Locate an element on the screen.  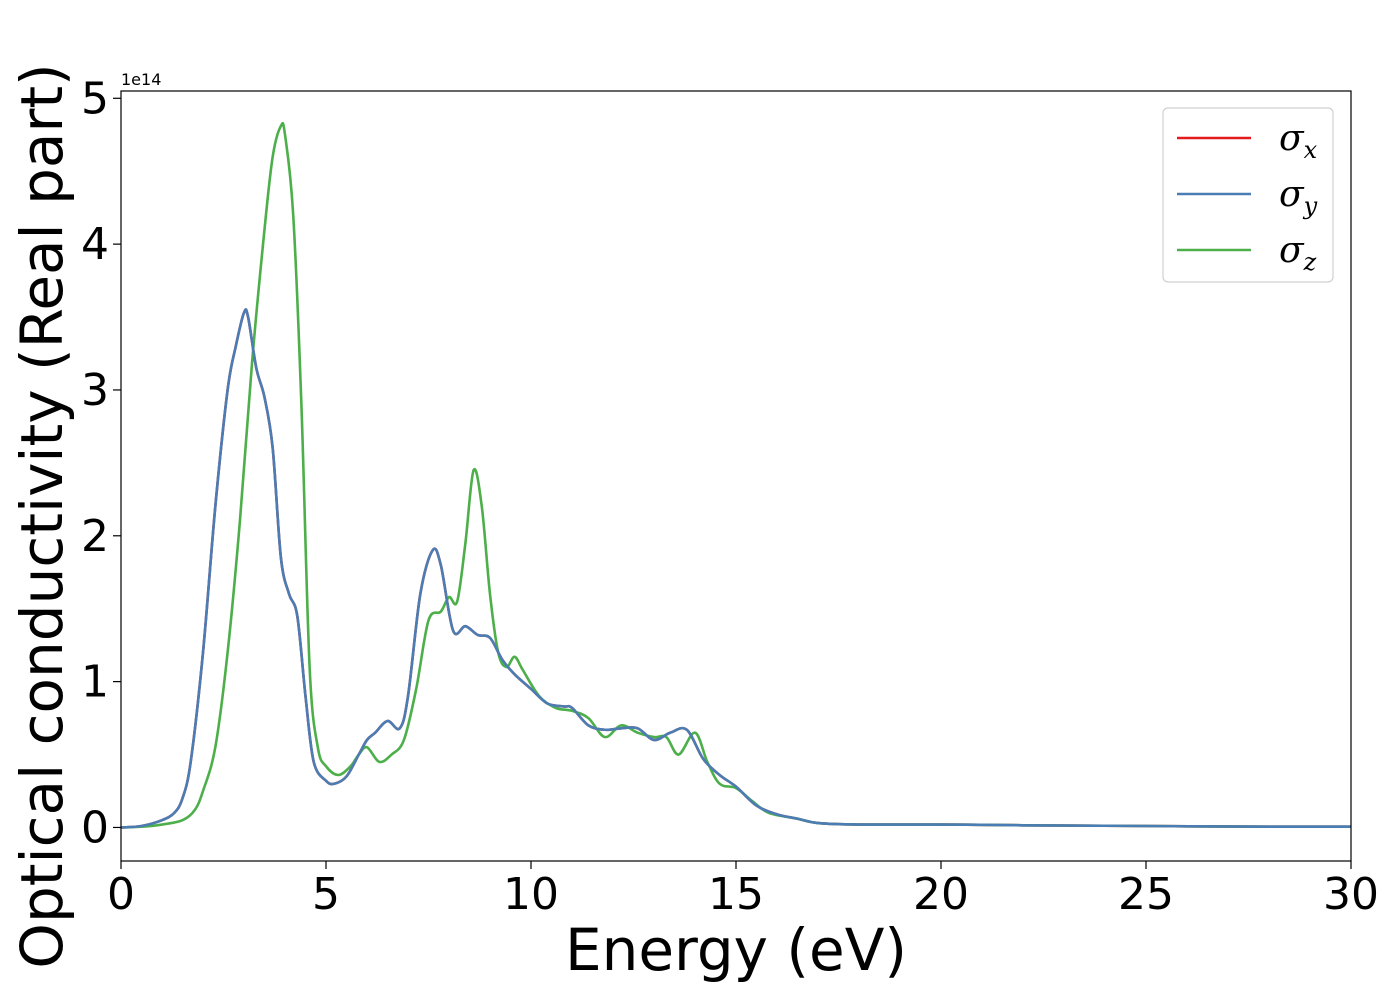
x-tick-label: 0 is located at coordinates (121, 894).